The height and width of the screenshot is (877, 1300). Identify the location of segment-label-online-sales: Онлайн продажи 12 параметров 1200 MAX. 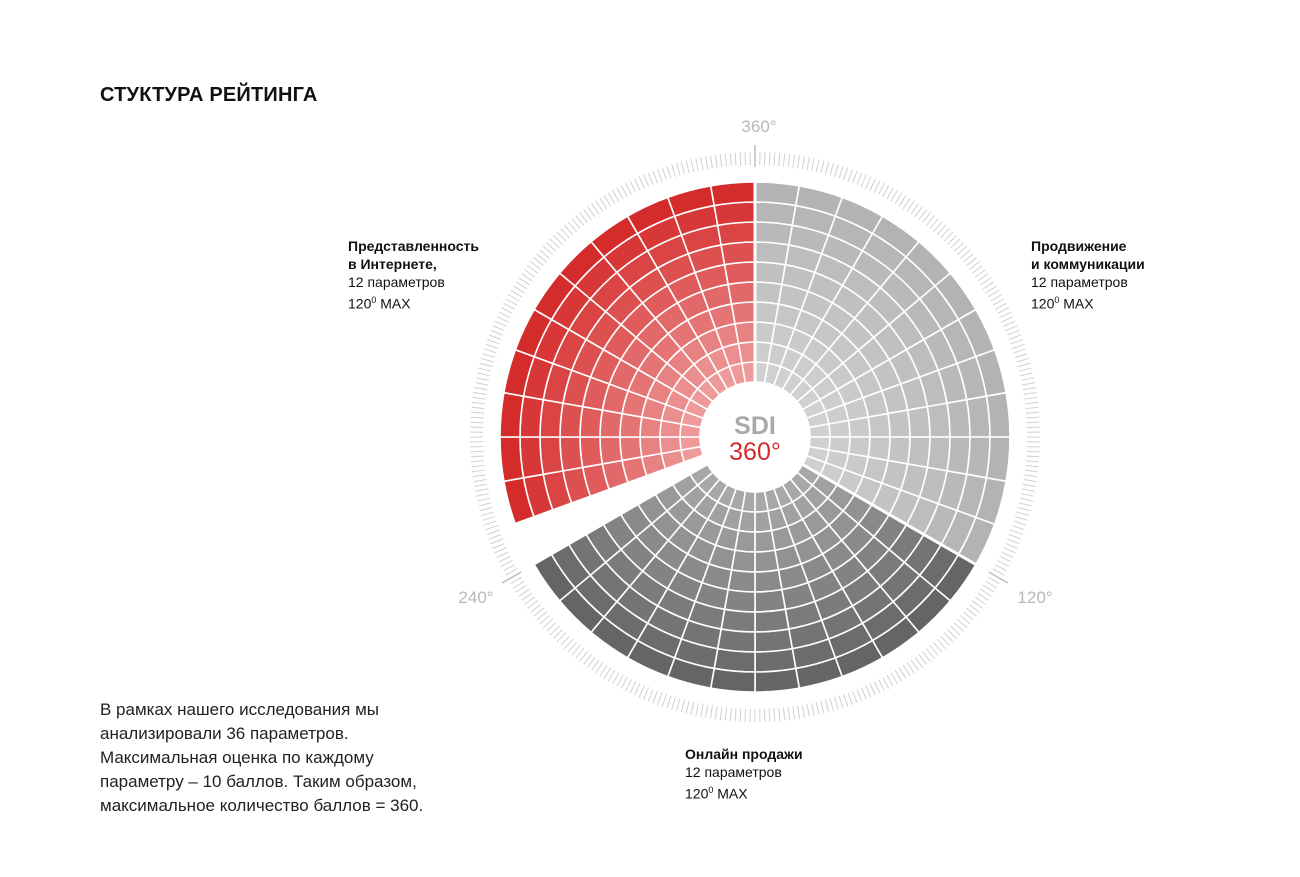
(744, 774).